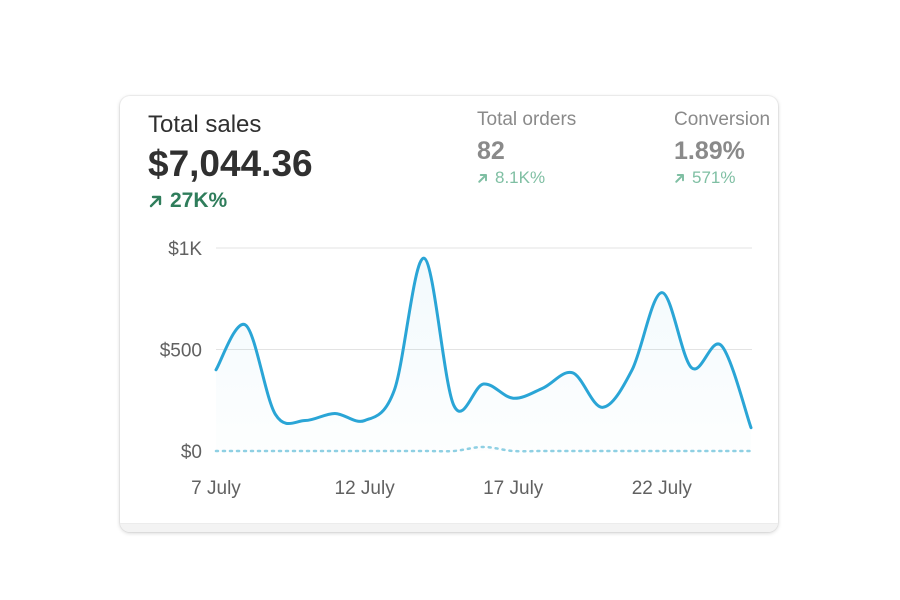 This screenshot has width=900, height=600. Describe the element at coordinates (365, 488) in the screenshot. I see `x-tick-label: 12 July` at that location.